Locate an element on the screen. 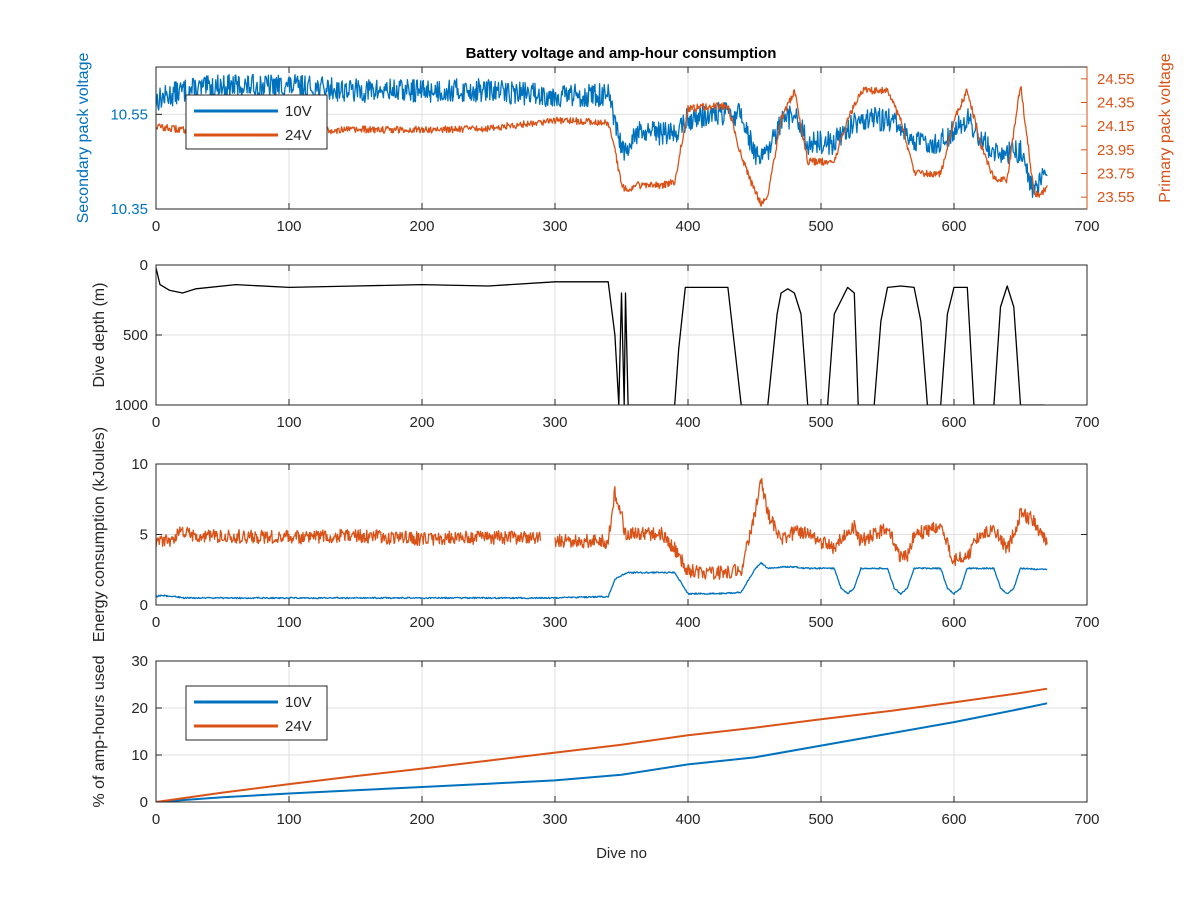 The image size is (1200, 900). right-y-tick-label: 24.35 is located at coordinates (1116, 103).